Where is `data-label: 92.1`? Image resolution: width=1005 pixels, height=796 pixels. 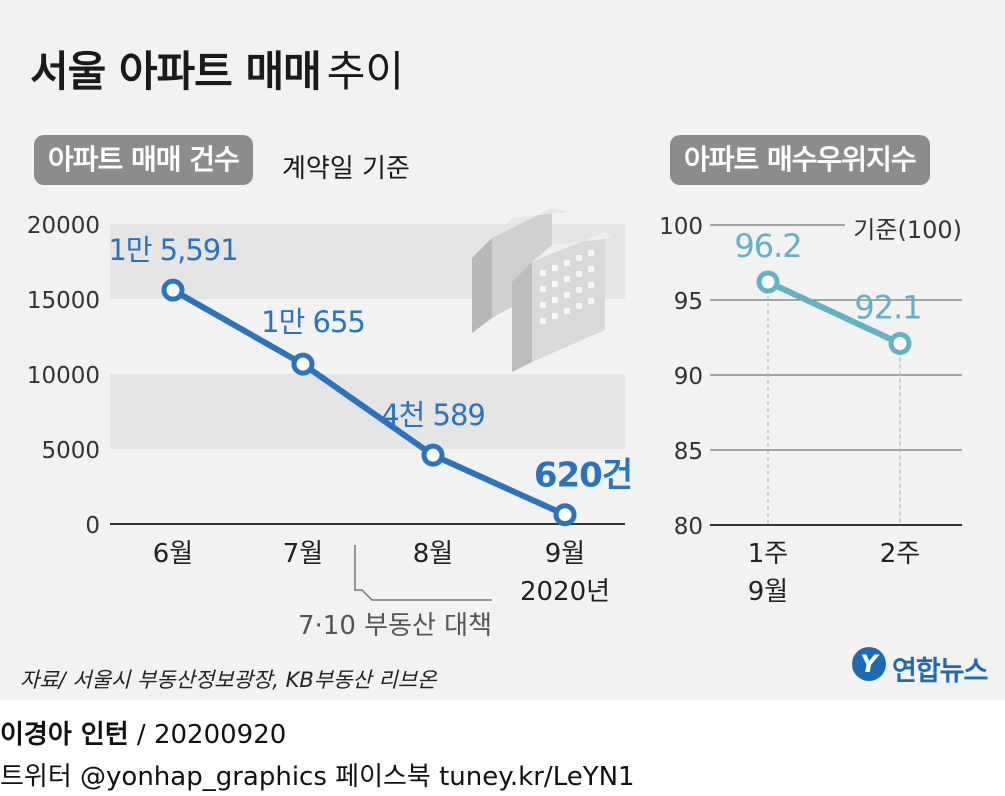 data-label: 92.1 is located at coordinates (887, 308).